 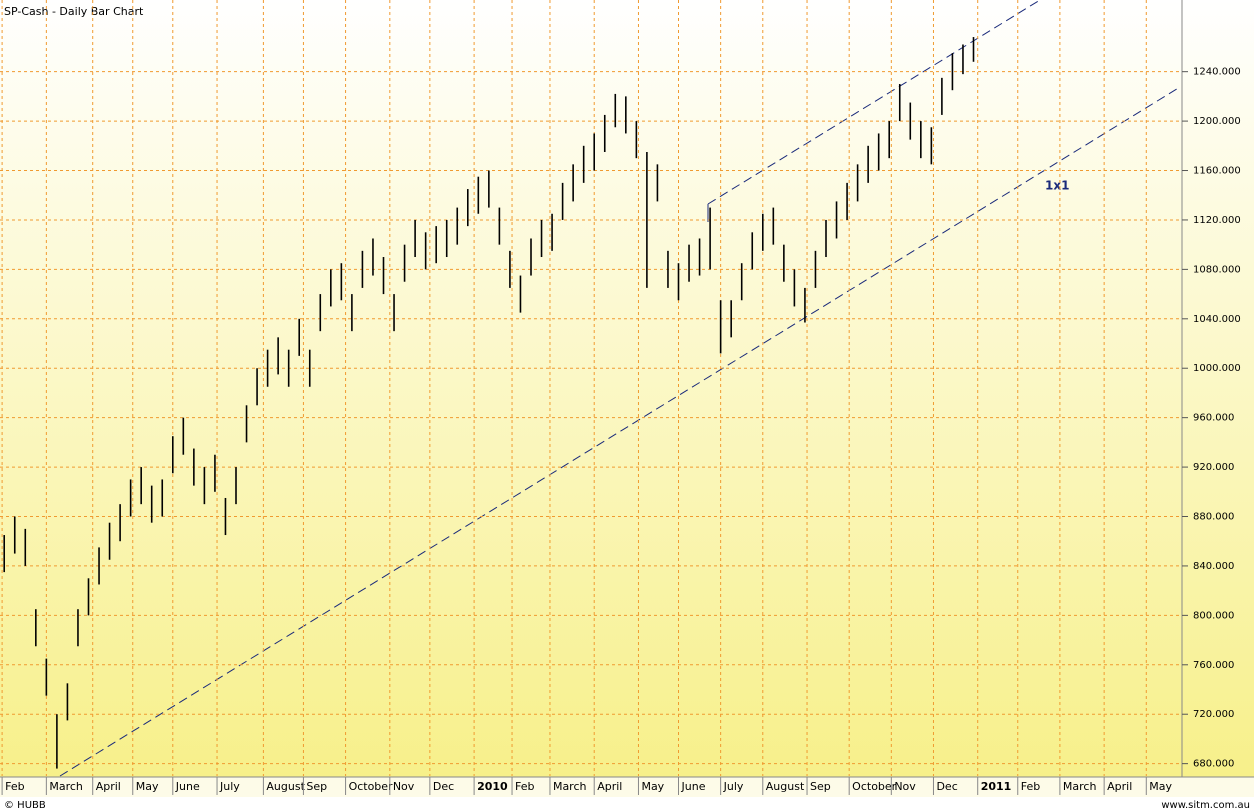 What do you see at coordinates (1213, 517) in the screenshot?
I see `y-tick-label: 880.000` at bounding box center [1213, 517].